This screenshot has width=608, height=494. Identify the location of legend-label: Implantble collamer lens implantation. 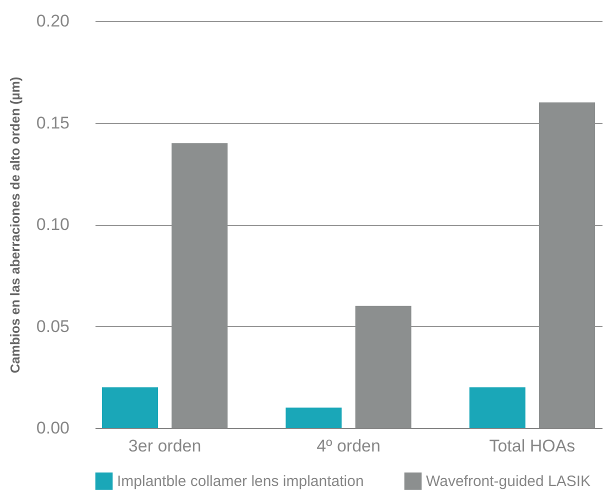
(240, 481).